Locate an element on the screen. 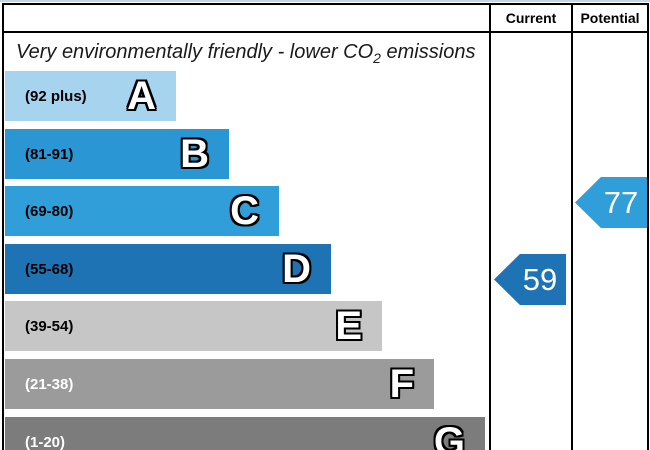 This screenshot has width=650, height=450. potential-column-header: Potential is located at coordinates (610, 18).